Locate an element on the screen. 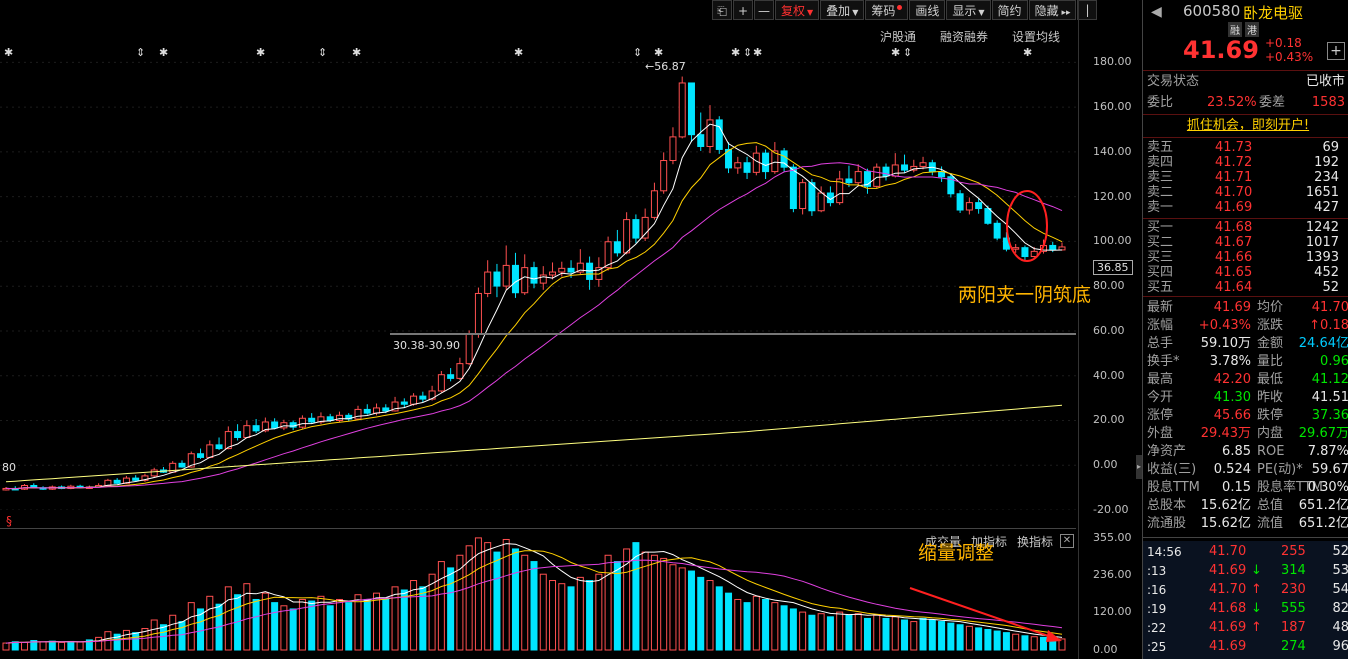 This screenshot has height=659, width=1348. toolbar-button-8: 简约 is located at coordinates (1009, 10).